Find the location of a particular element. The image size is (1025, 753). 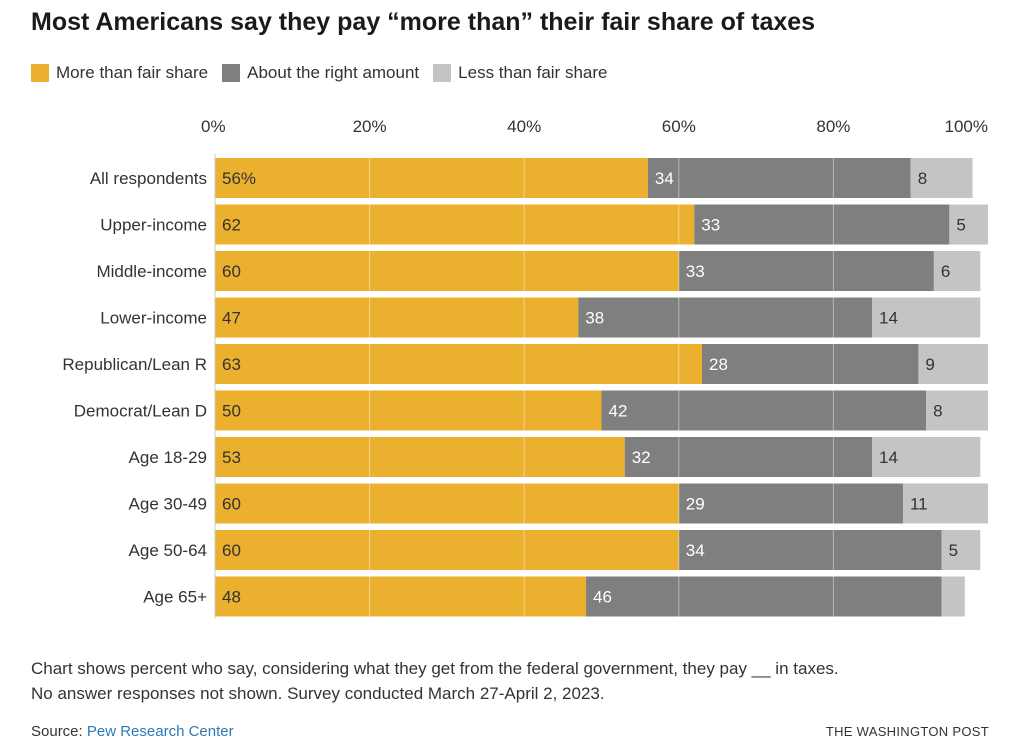

data-label: 29 is located at coordinates (695, 504).